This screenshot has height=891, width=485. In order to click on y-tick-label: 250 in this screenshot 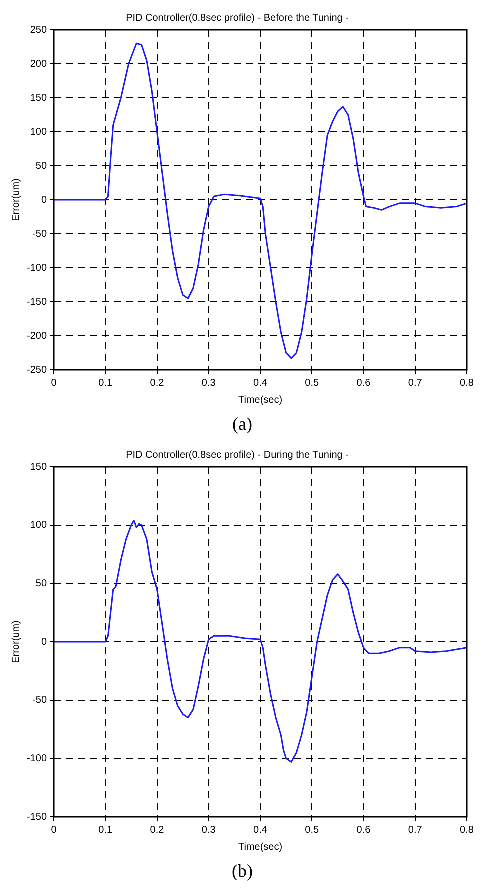, I will do `click(39, 30)`.